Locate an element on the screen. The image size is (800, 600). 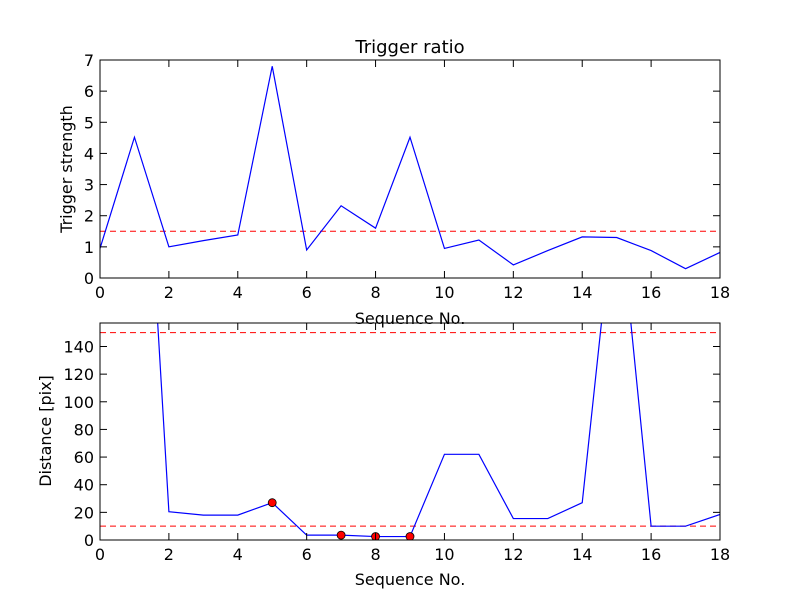
y-axis-label: Distance [pix] is located at coordinates (45, 431).